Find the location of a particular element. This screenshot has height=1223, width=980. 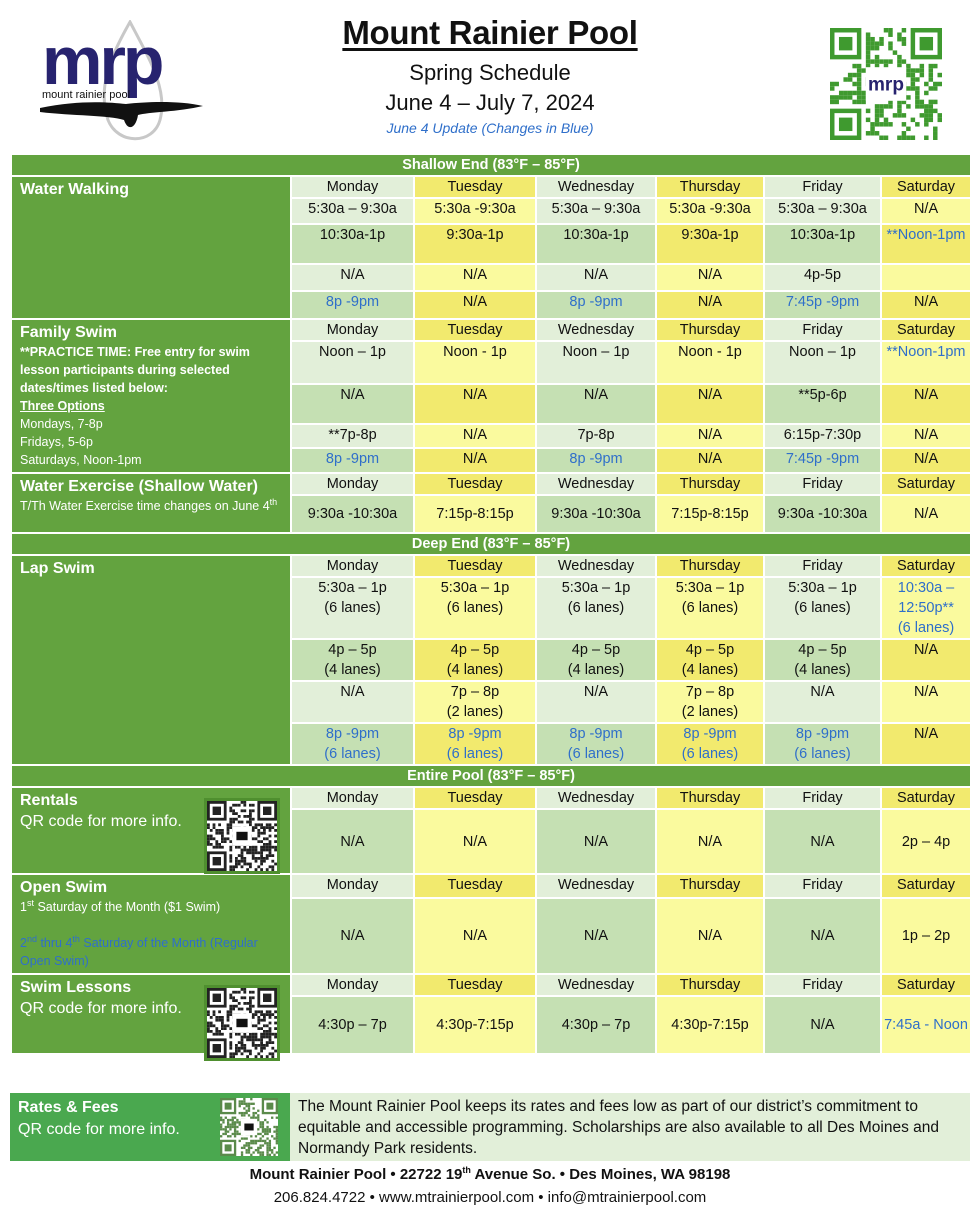

program-name: Family Swim is located at coordinates (68, 332).